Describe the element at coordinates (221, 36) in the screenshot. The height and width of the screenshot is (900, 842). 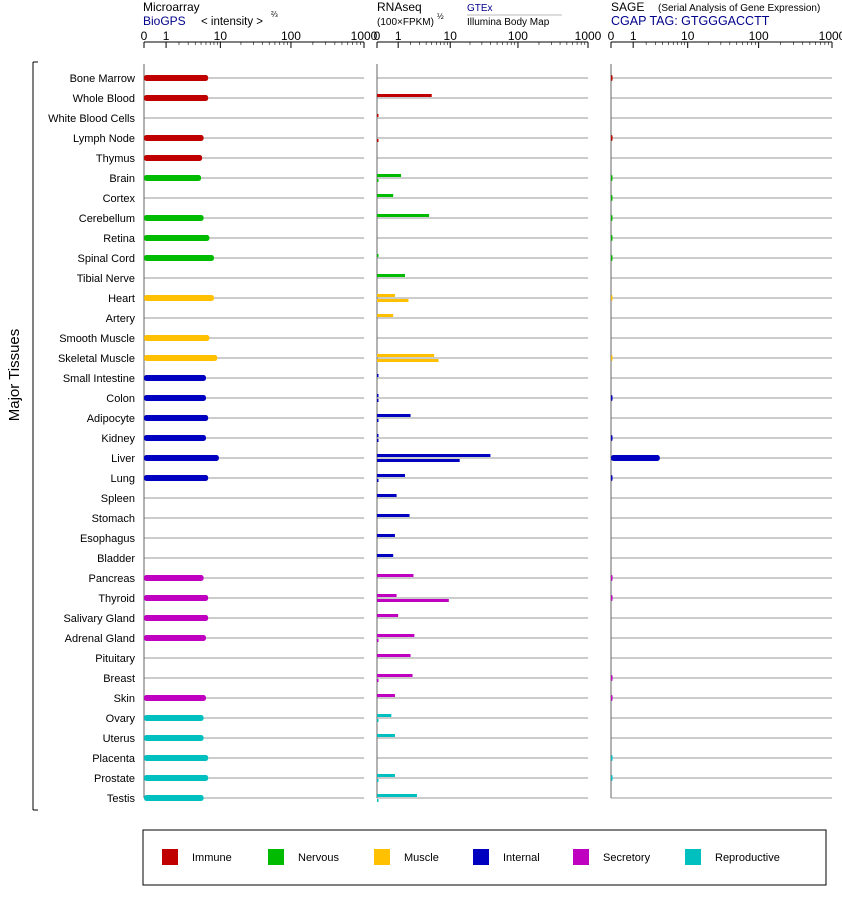
I see `tick-label-ma-2: 10` at that location.